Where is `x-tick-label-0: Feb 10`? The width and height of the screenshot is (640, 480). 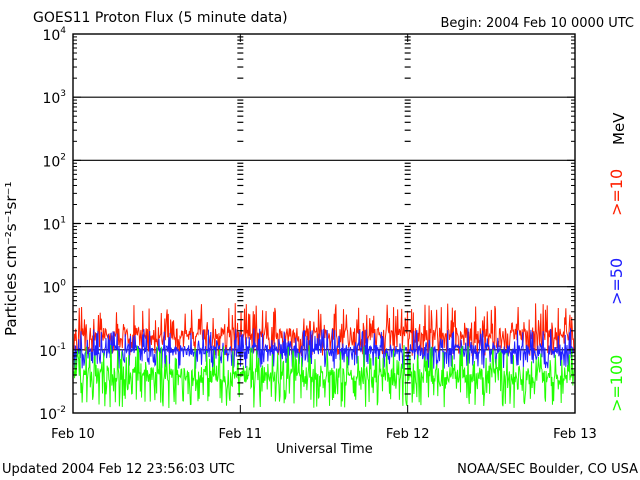
x-tick-label-0: Feb 10 is located at coordinates (73, 434).